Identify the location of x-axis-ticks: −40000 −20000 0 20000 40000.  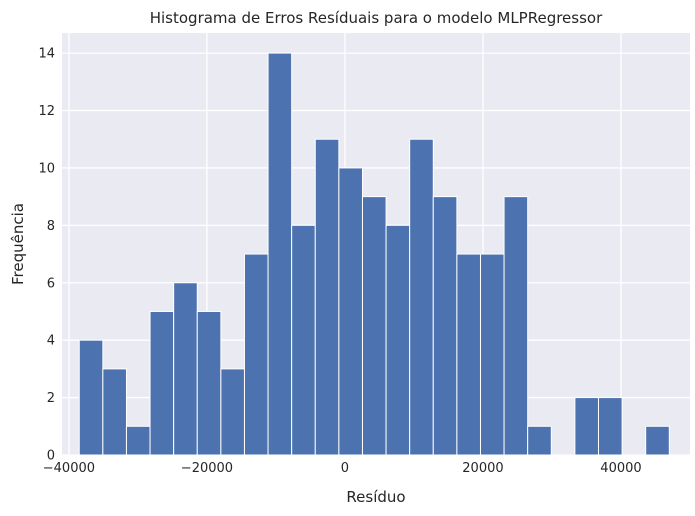
(342, 468).